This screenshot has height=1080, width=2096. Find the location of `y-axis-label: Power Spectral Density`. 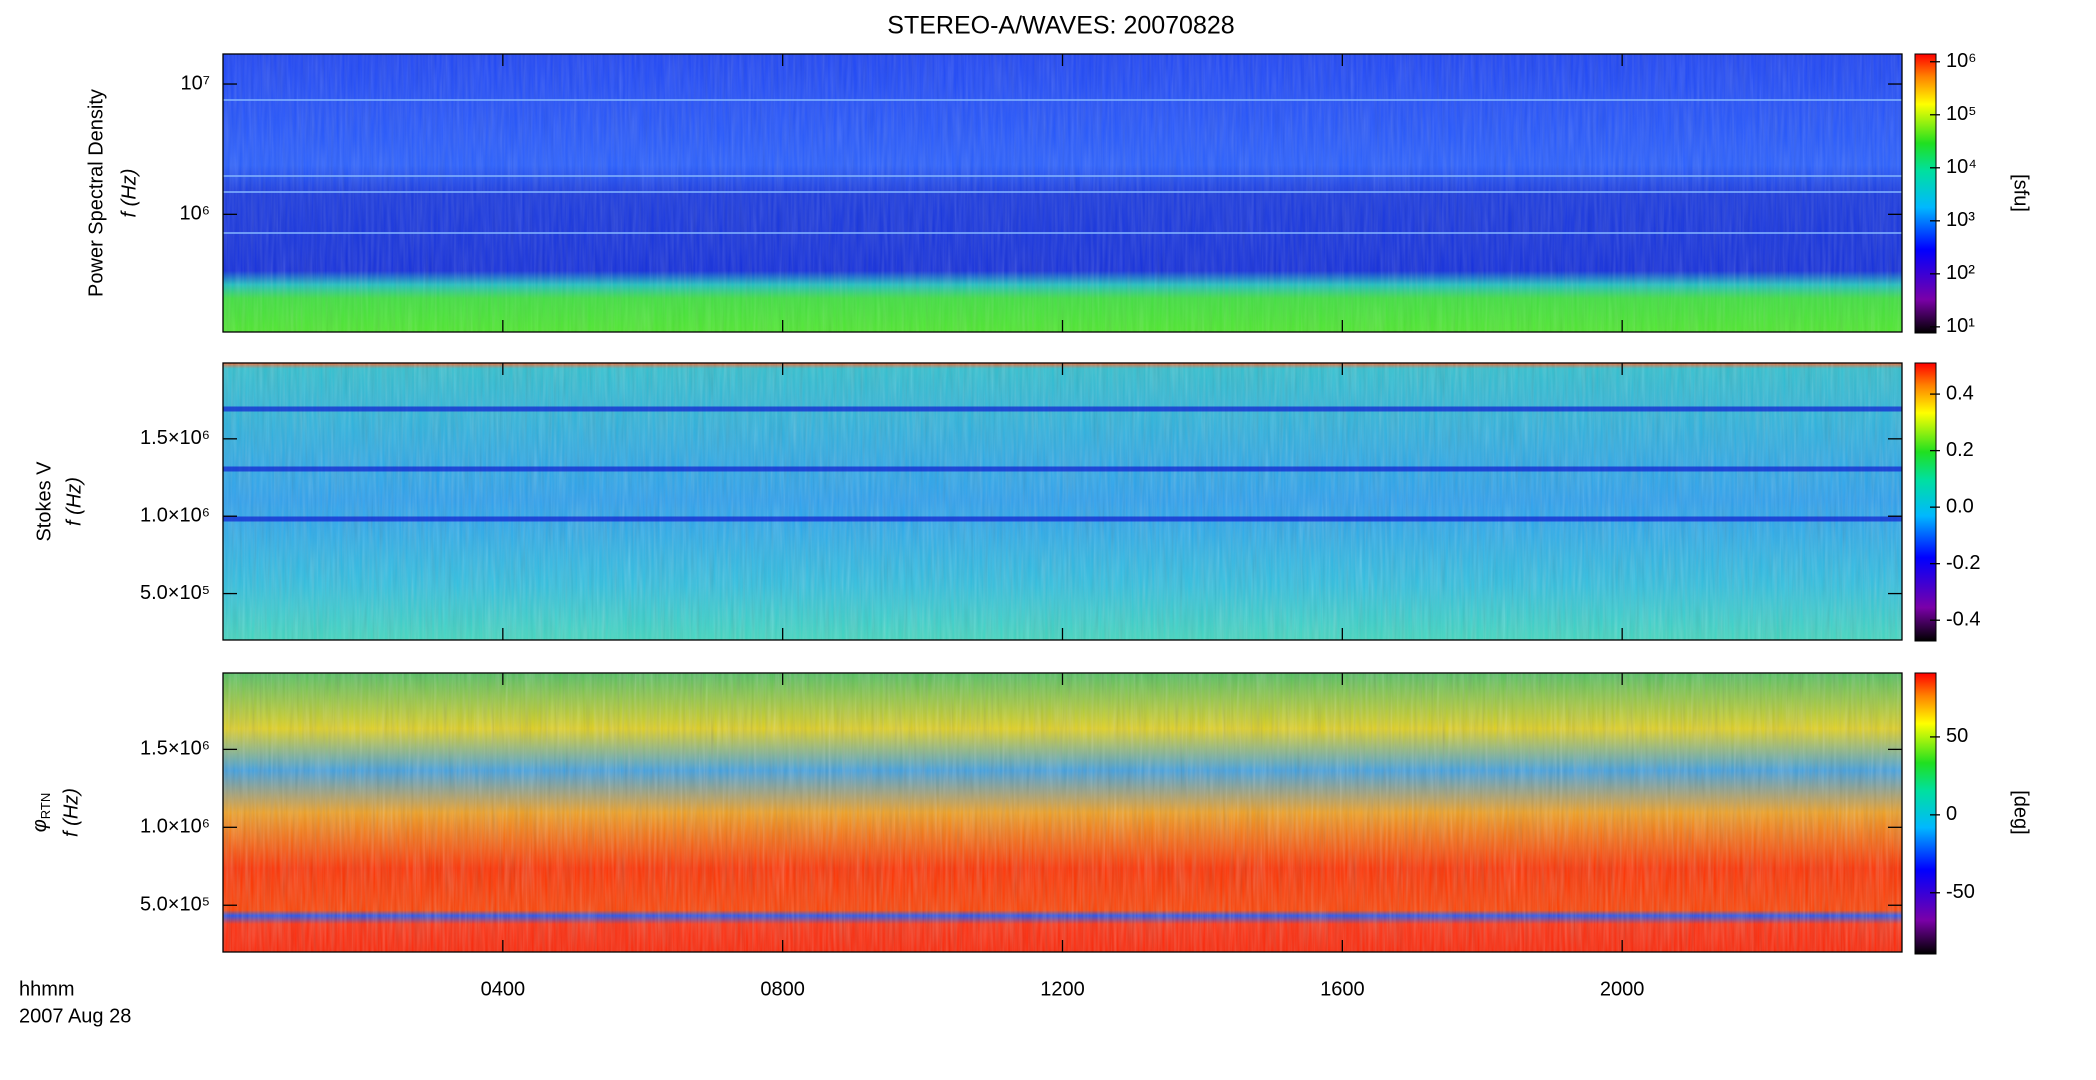

y-axis-label: Power Spectral Density is located at coordinates (96, 193).